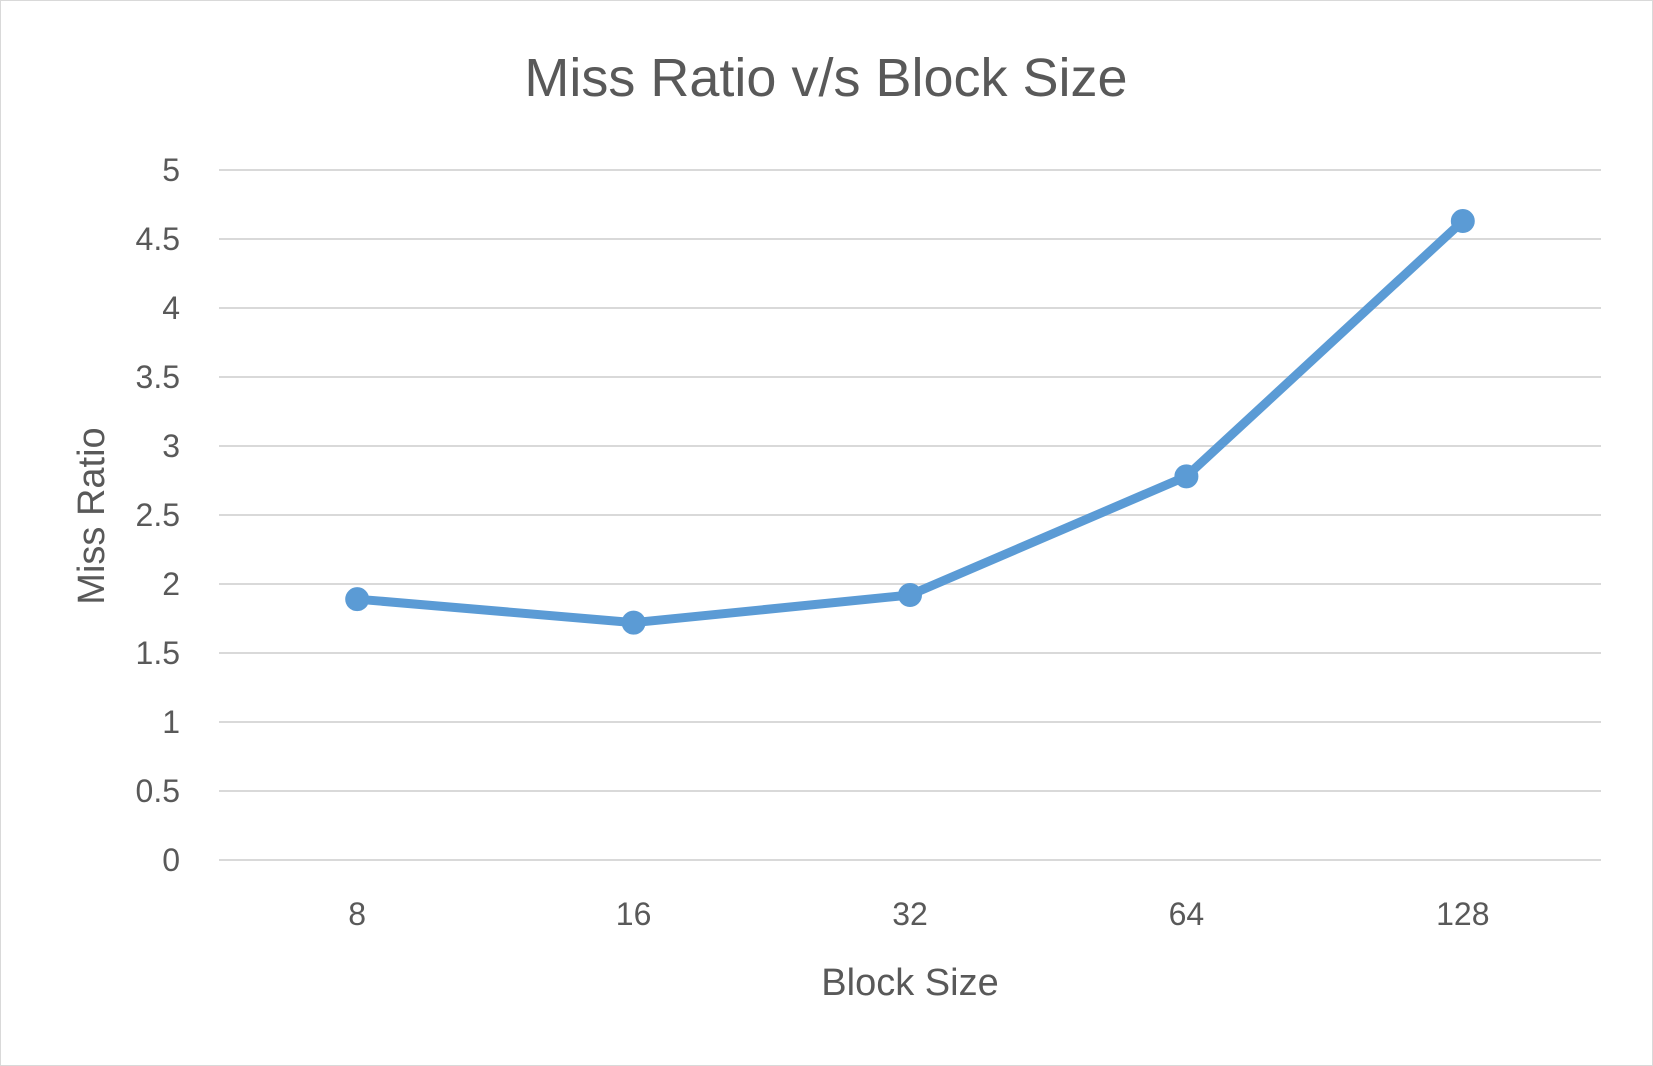 This screenshot has height=1066, width=1653. Describe the element at coordinates (171, 170) in the screenshot. I see `y-tick-label: 5` at that location.